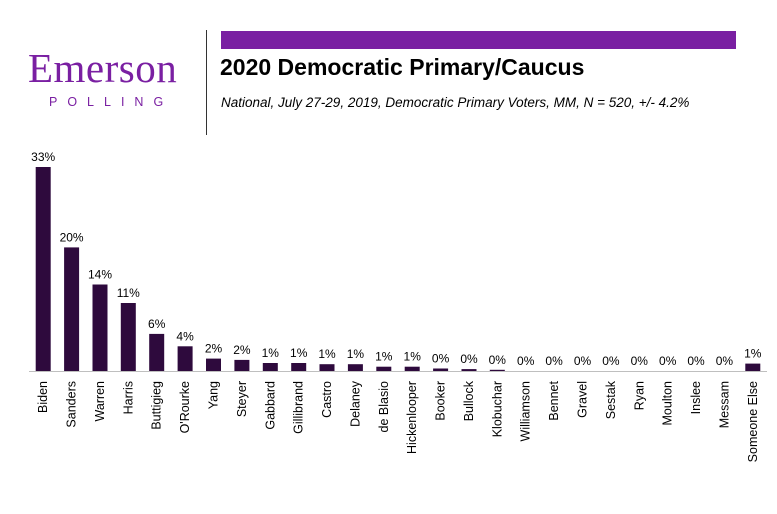  Describe the element at coordinates (696, 361) in the screenshot. I see `data-label-23: 0%` at that location.